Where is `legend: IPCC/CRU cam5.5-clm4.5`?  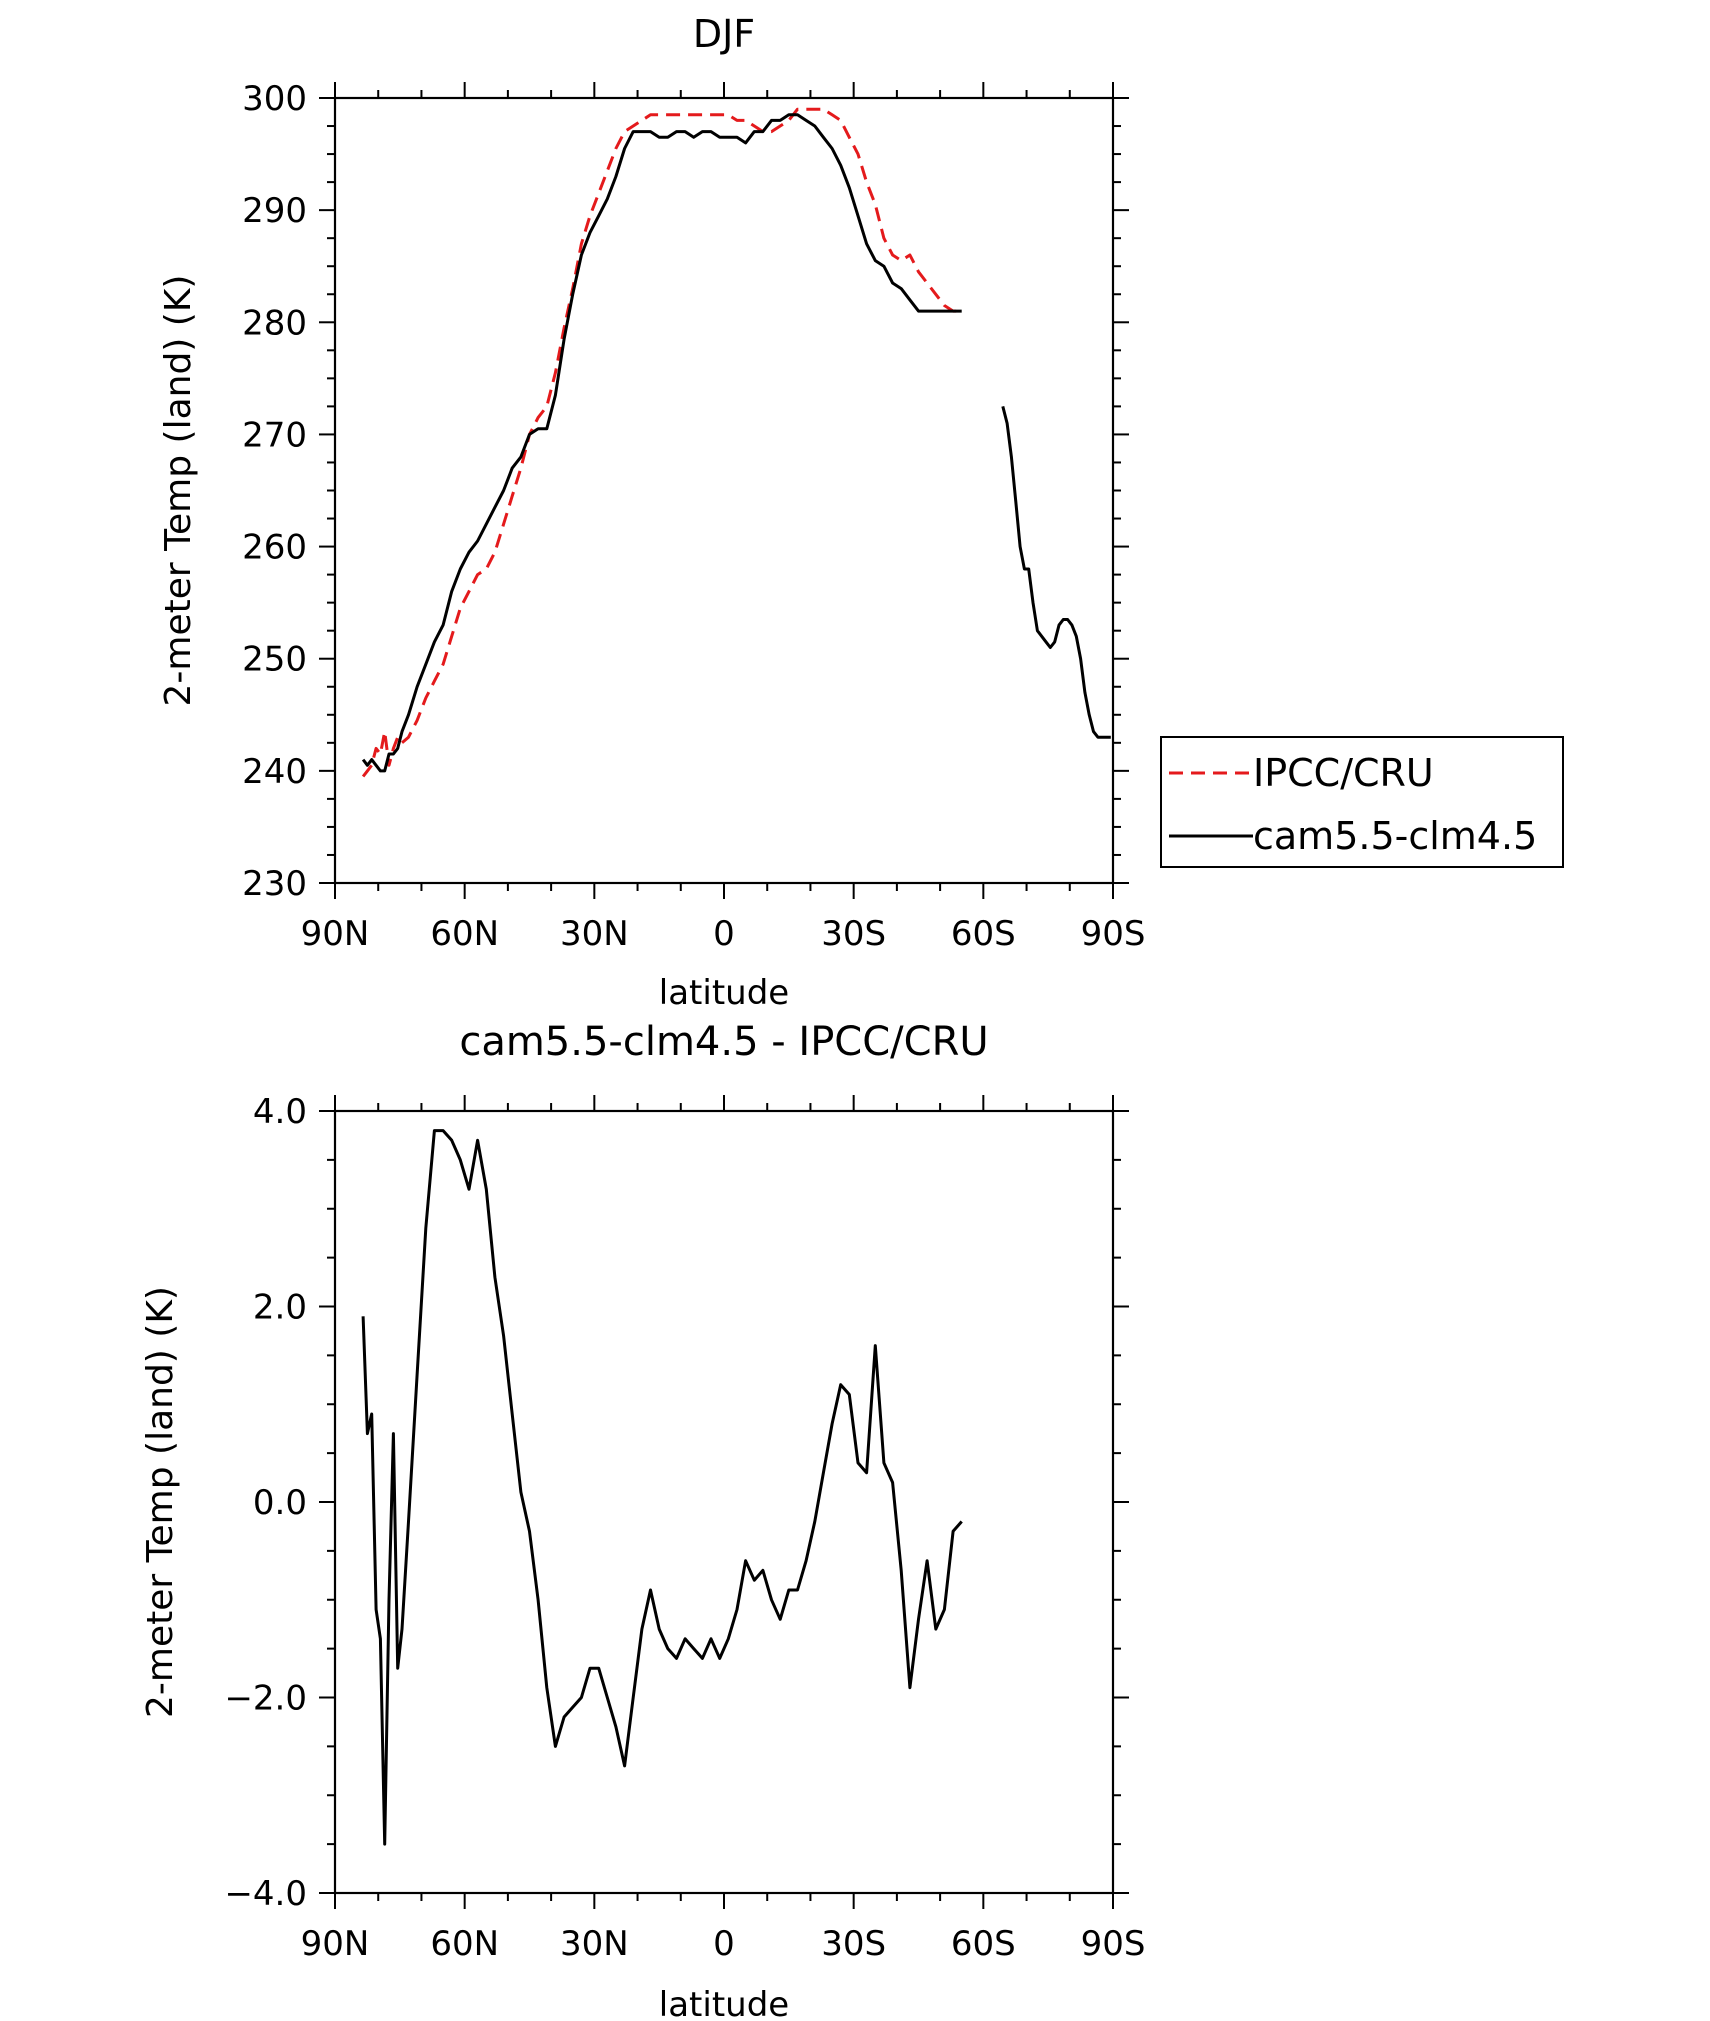 legend: IPCC/CRU cam5.5-clm4.5 is located at coordinates (1362, 802).